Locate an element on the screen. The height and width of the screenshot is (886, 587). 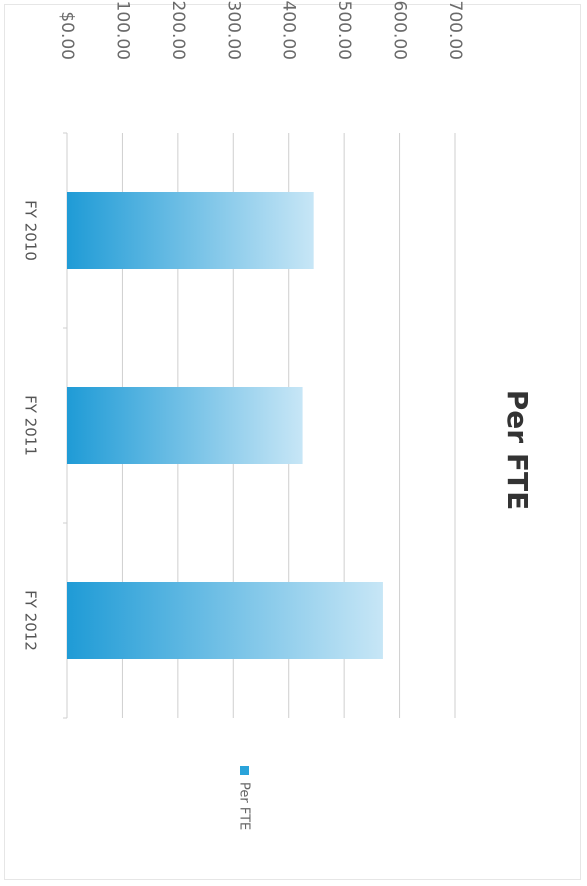
legend: Per FTE is located at coordinates (244, 798).